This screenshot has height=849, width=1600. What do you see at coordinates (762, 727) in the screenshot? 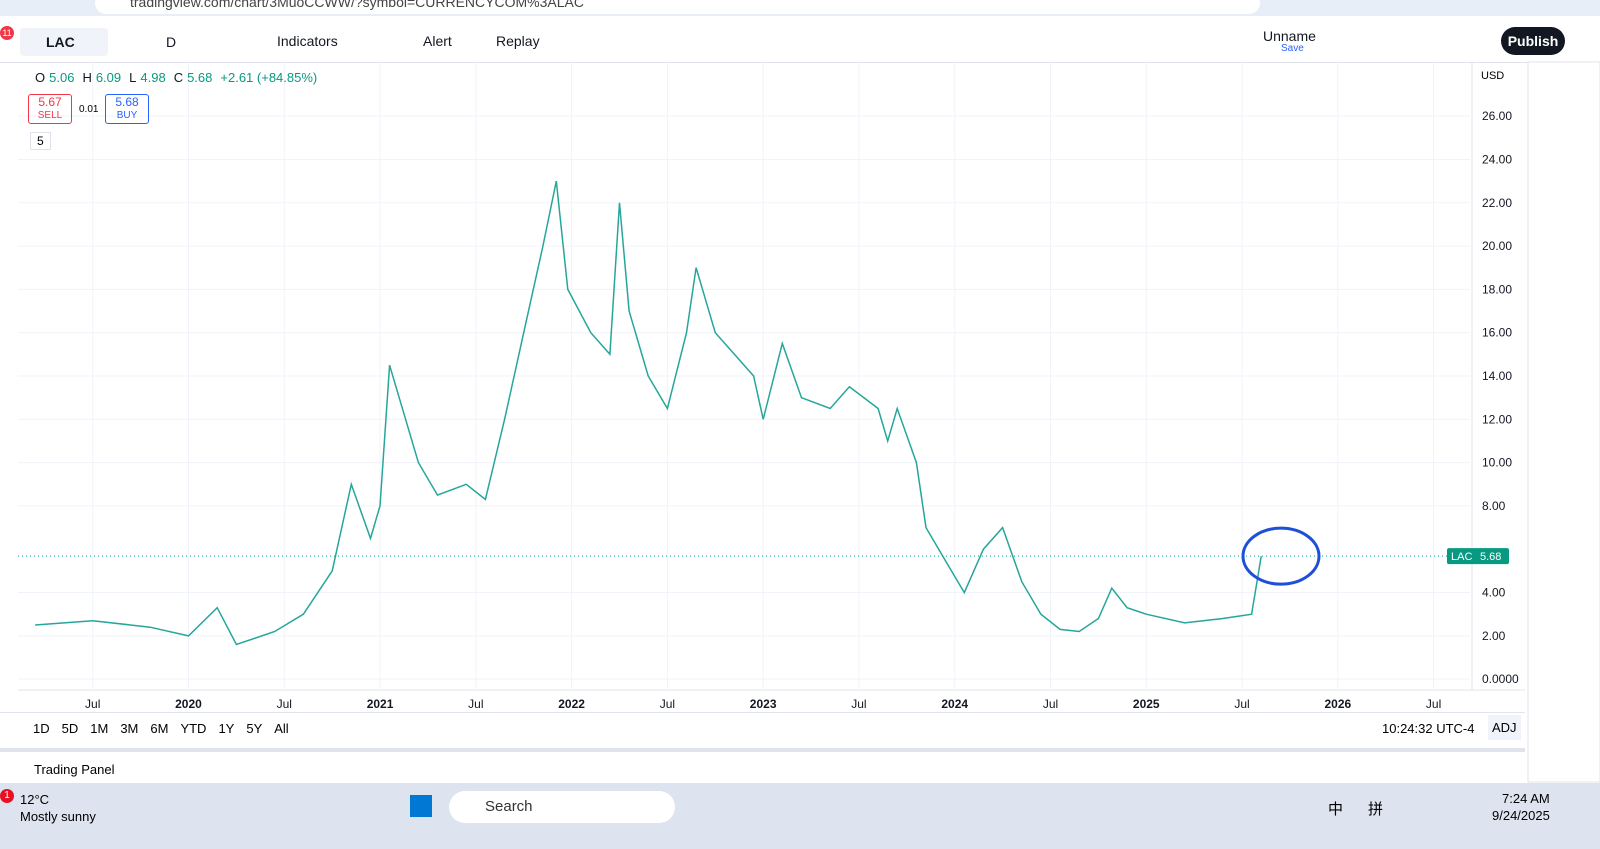
I see `bottom-bar: 1D 5D 1M 3M 6M YTD 1Y 5Y All 10:24:32 UTC-4 ADJ` at bounding box center [762, 727].